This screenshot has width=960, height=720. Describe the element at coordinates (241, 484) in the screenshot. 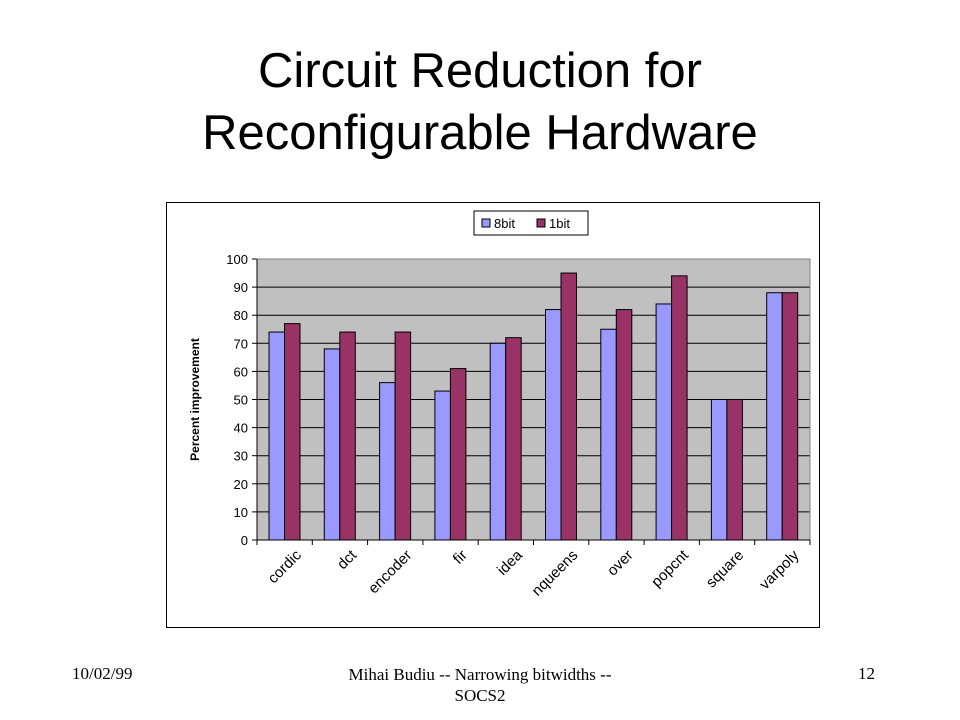

I see `y-tick-label: 20` at that location.